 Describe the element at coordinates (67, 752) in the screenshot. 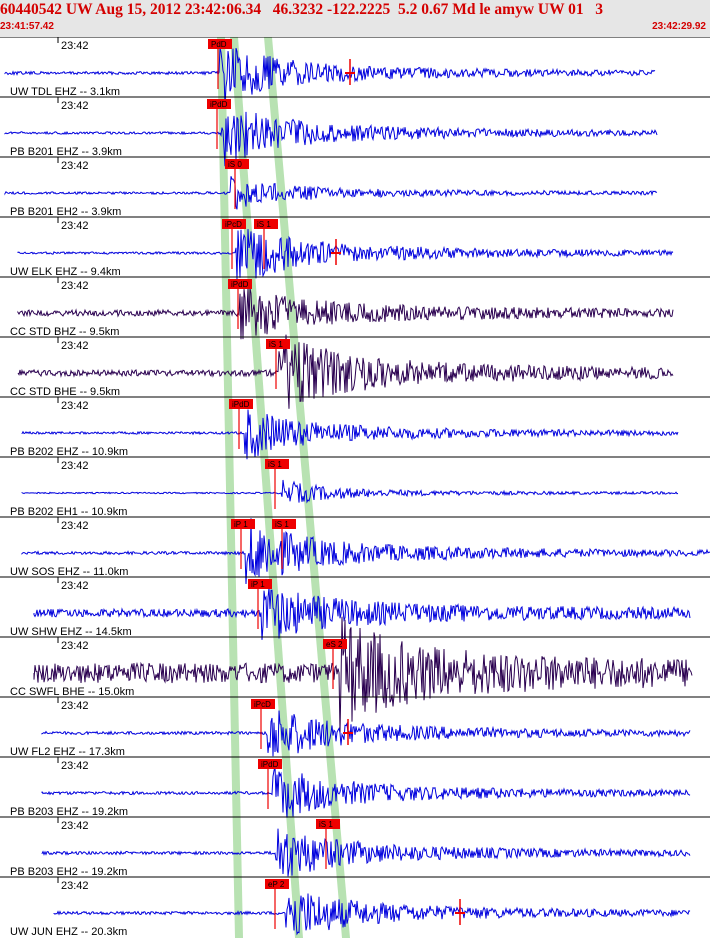

I see `station-label: UW FL2 EHZ -- 17.3km` at that location.